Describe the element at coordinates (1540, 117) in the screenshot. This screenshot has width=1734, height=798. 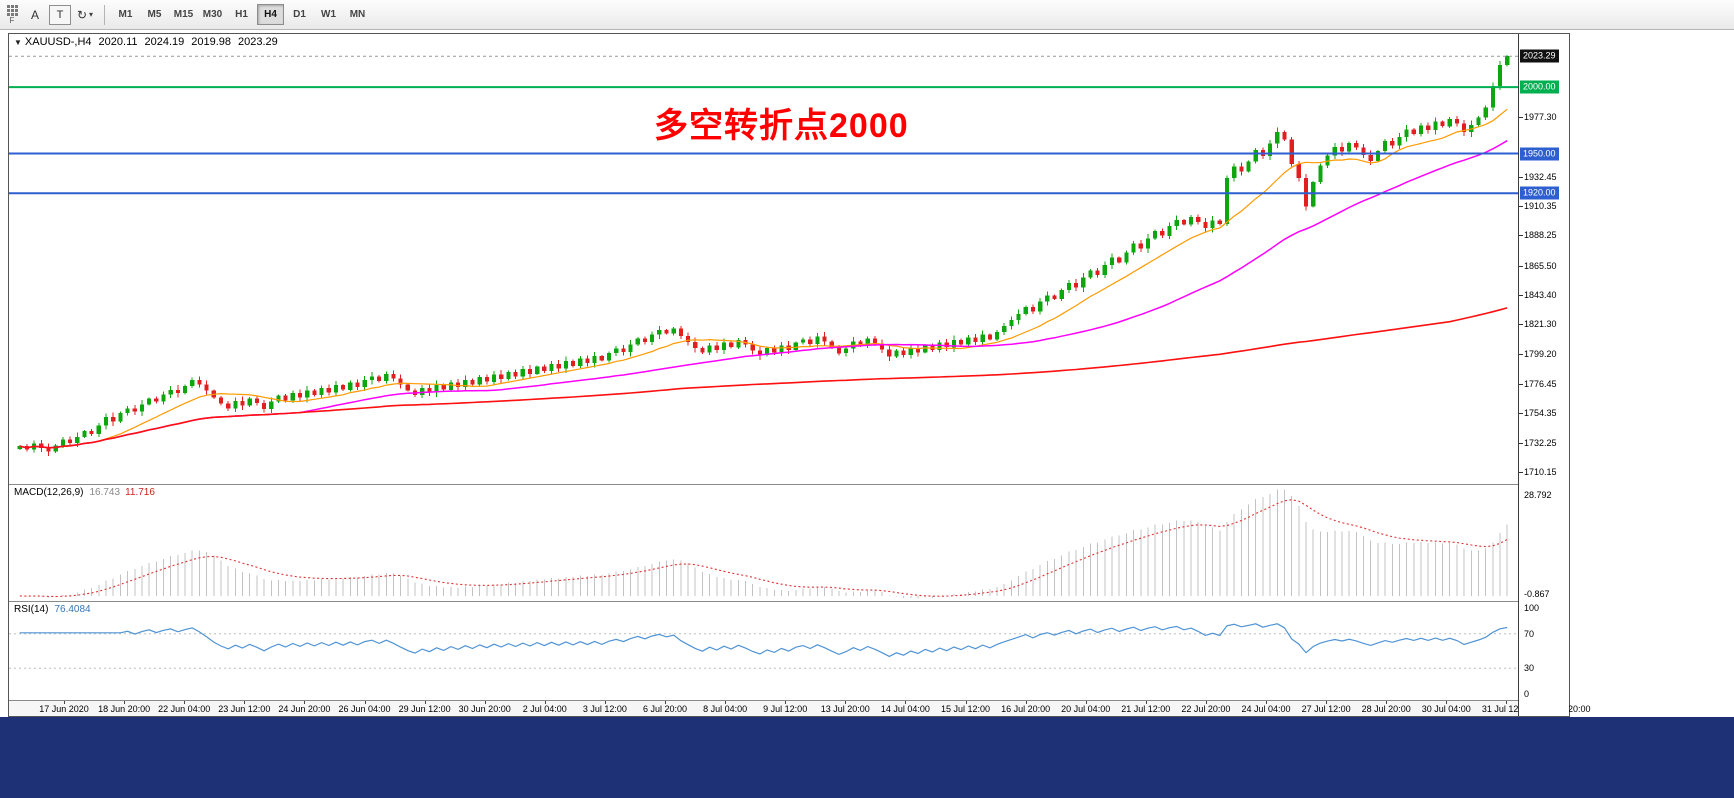
I see `price-axis-label: 1977.30` at that location.